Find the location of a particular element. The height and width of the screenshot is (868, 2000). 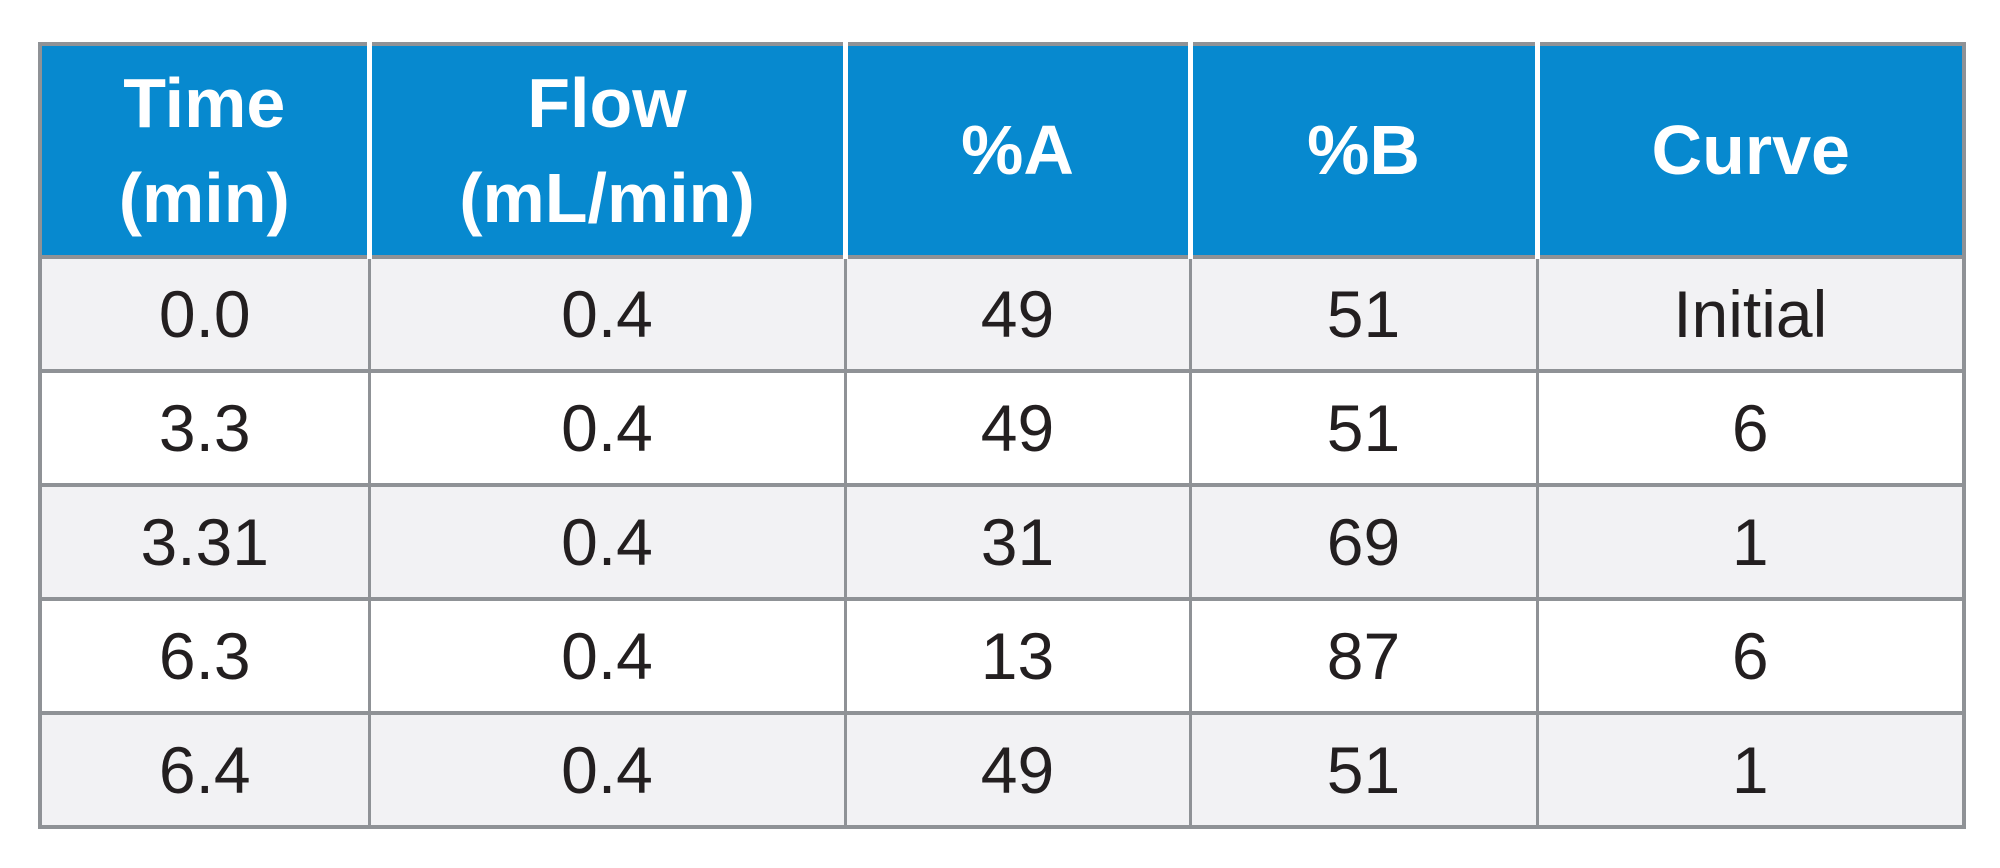

table-row: 0.0 0.4 49 51 Initial is located at coordinates (1002, 314).